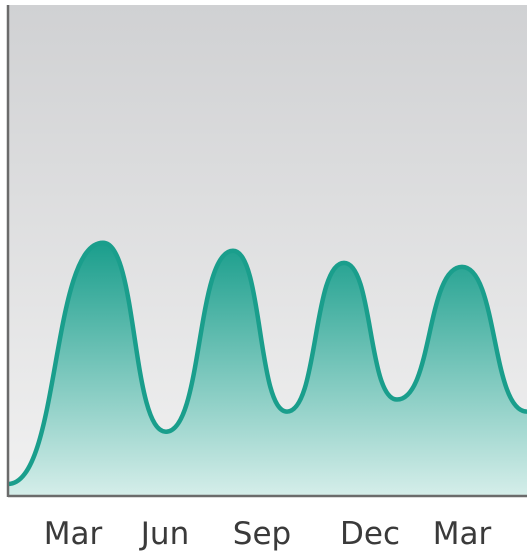 The height and width of the screenshot is (557, 527). Describe the element at coordinates (370, 534) in the screenshot. I see `x-tick-label: Dec` at that location.